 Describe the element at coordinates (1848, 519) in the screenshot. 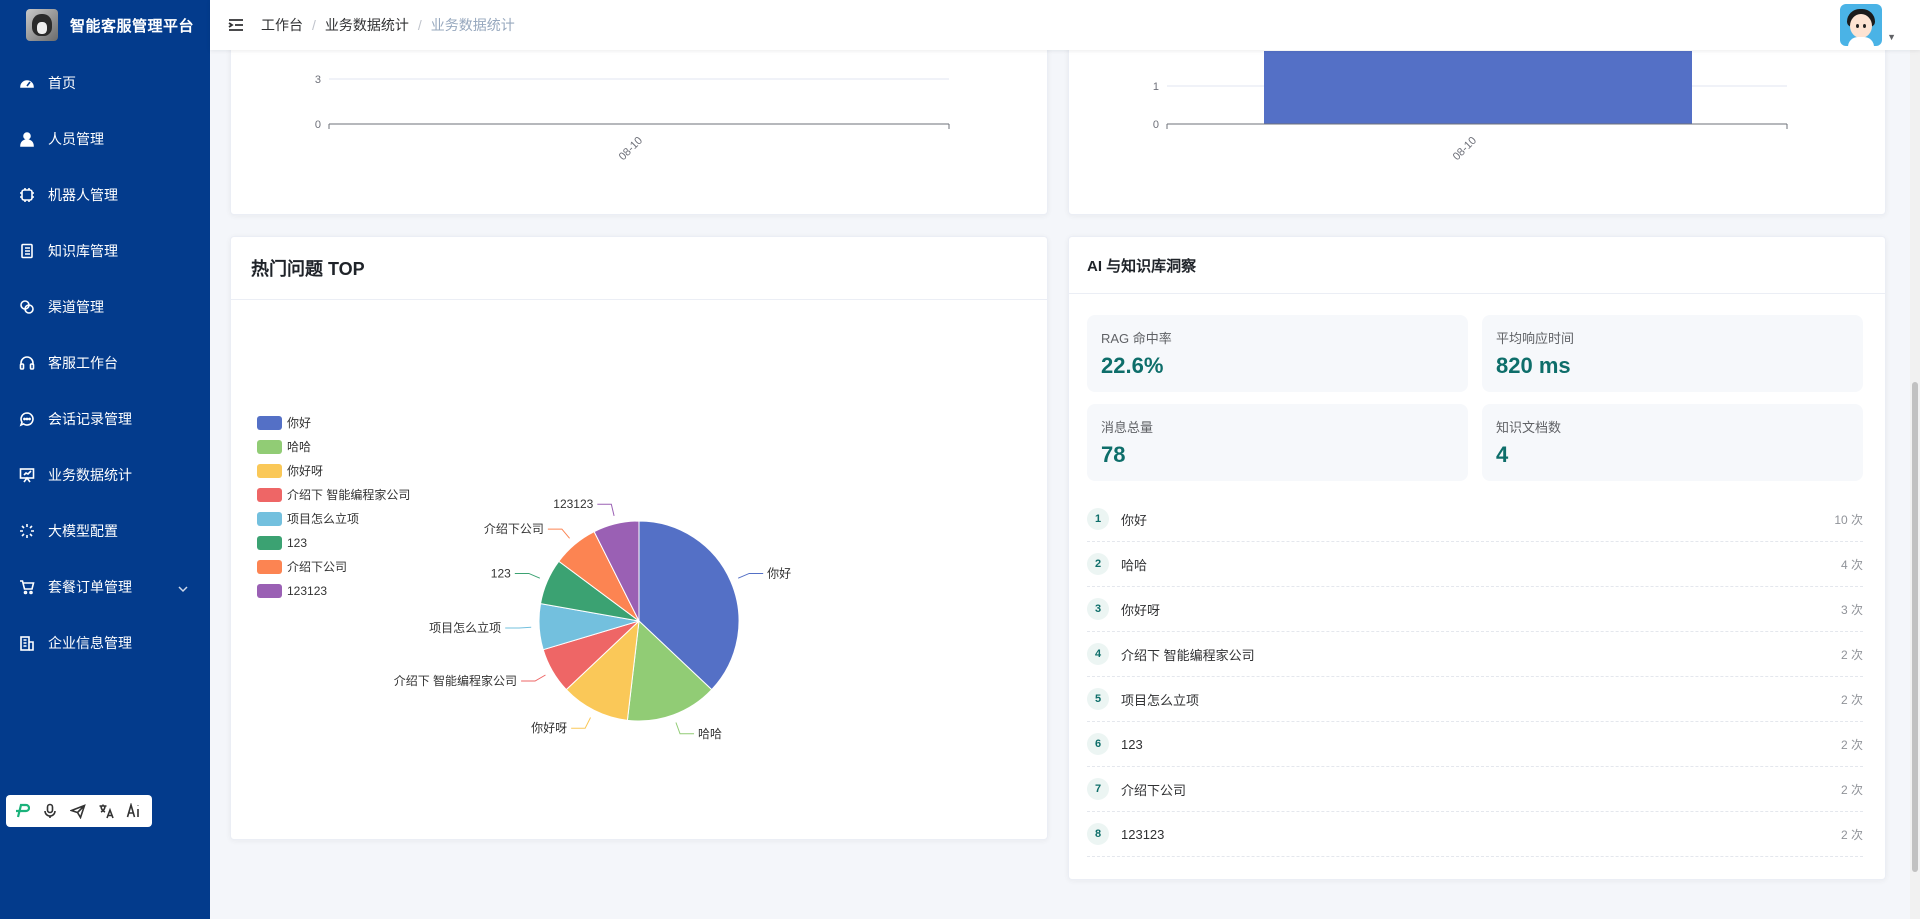

I see `rank-count: 10 次` at that location.